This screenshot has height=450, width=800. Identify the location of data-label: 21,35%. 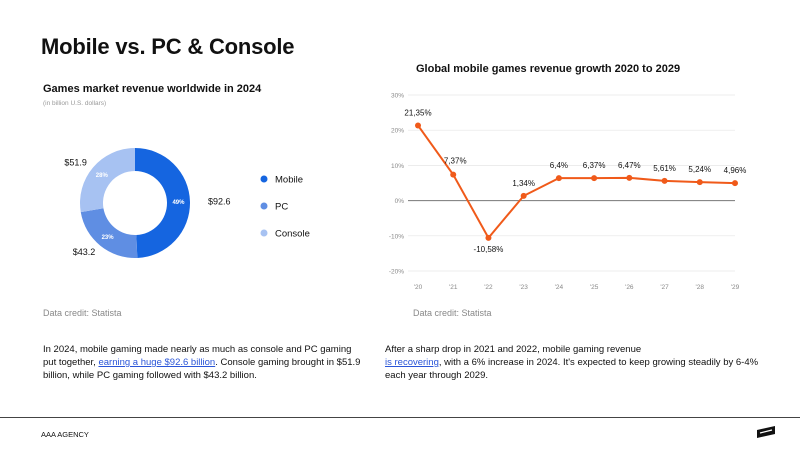
(417, 112).